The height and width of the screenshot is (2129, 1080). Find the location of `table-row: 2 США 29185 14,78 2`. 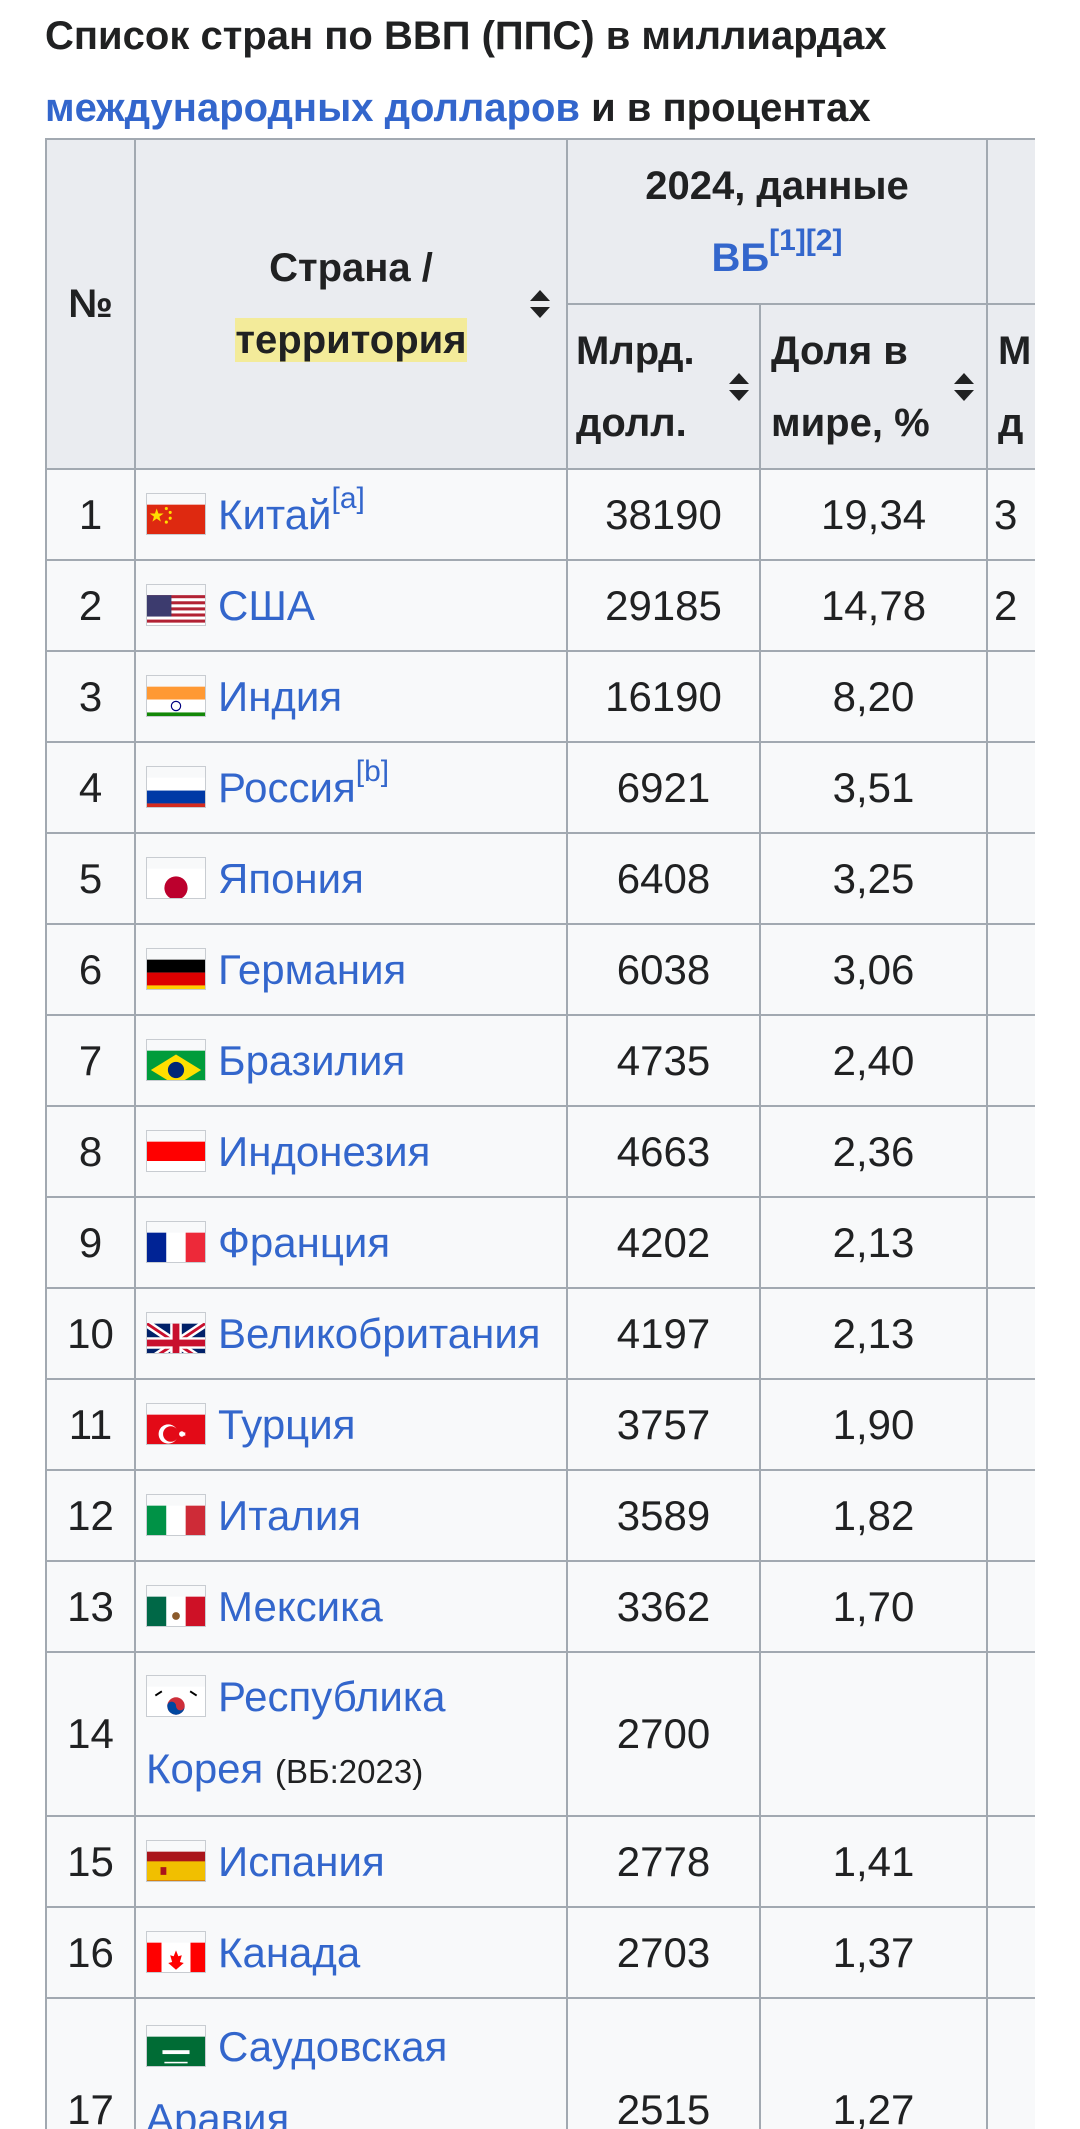

table-row: 2 США 29185 14,78 2 is located at coordinates (540, 605).